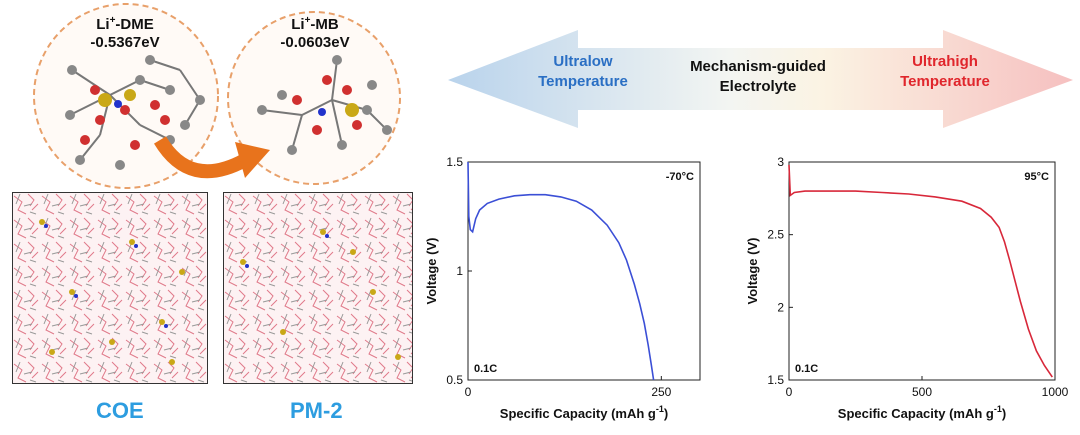 The image size is (1080, 435). Describe the element at coordinates (758, 66) in the screenshot. I see `center-line1: Mechanism-guided` at that location.